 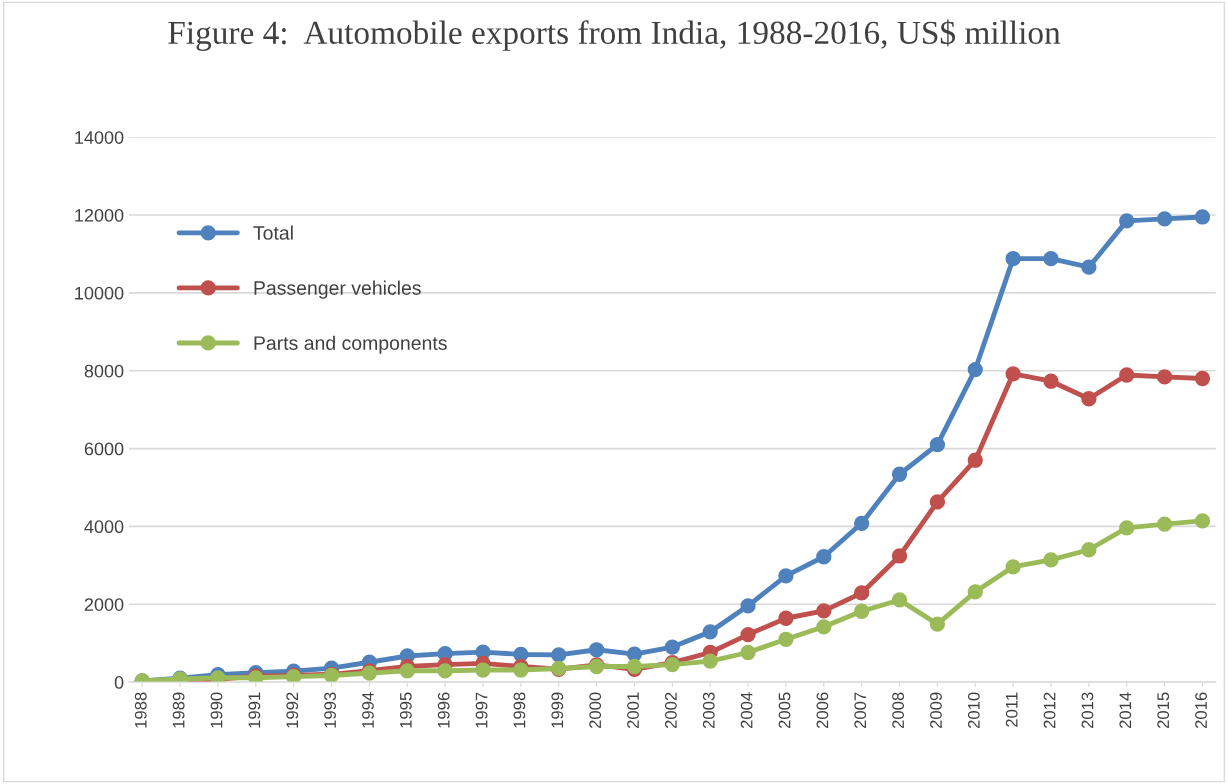 I want to click on x-tick-label: 2004, so click(x=746, y=710).